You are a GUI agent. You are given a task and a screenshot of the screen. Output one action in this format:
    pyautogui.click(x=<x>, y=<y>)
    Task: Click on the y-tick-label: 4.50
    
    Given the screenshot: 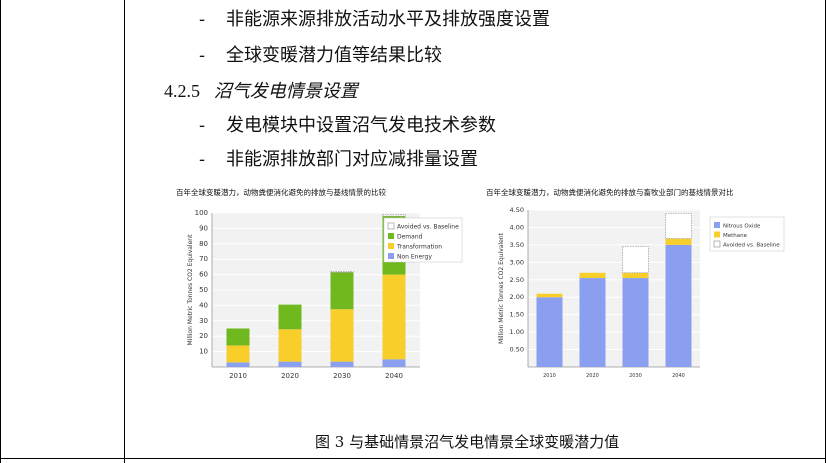 What is the action you would take?
    pyautogui.click(x=517, y=210)
    